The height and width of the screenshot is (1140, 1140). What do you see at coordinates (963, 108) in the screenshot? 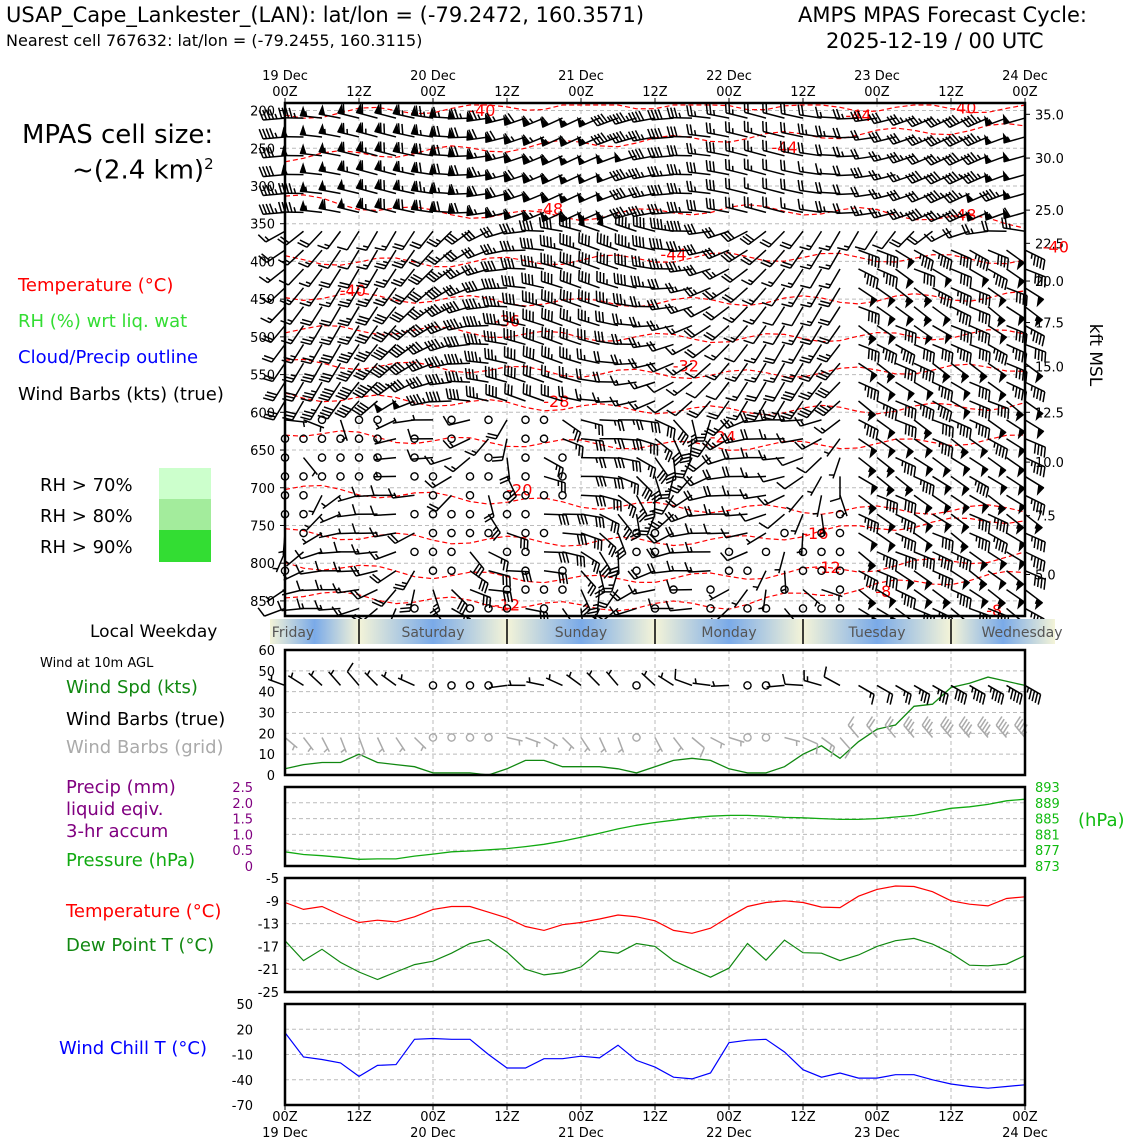
I see `contour-label: -40` at bounding box center [963, 108].